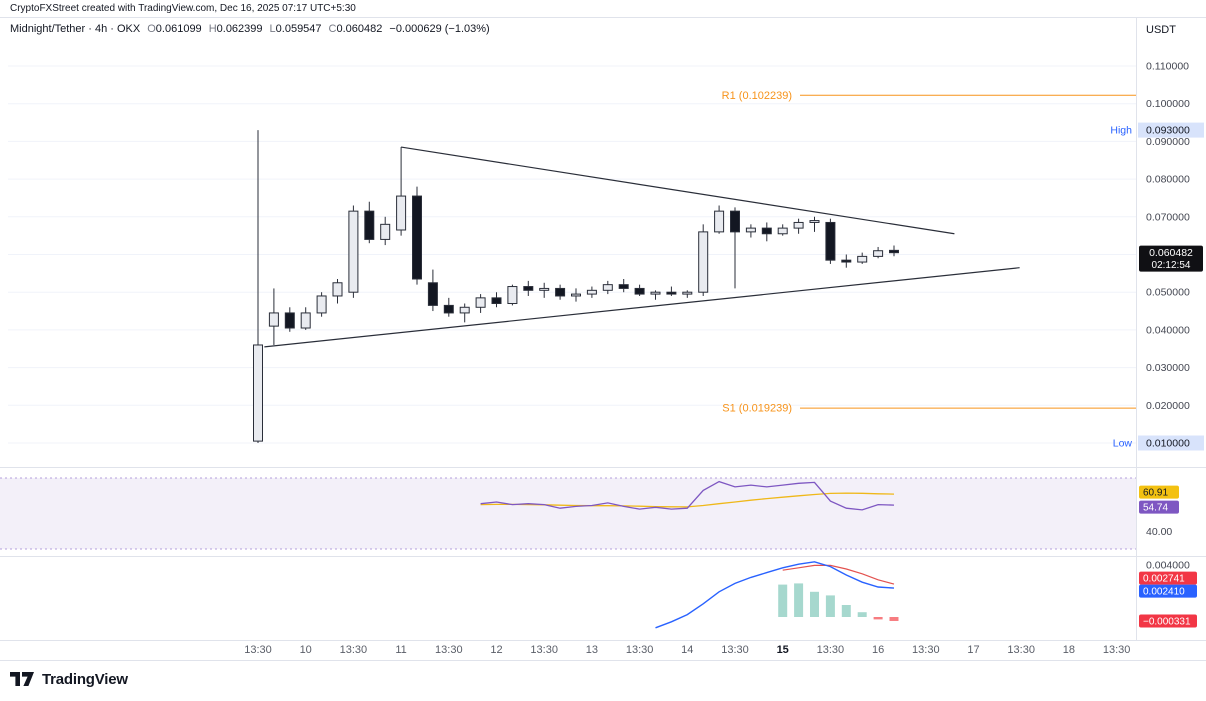  What do you see at coordinates (568, 598) in the screenshot?
I see `macd-pane` at bounding box center [568, 598].